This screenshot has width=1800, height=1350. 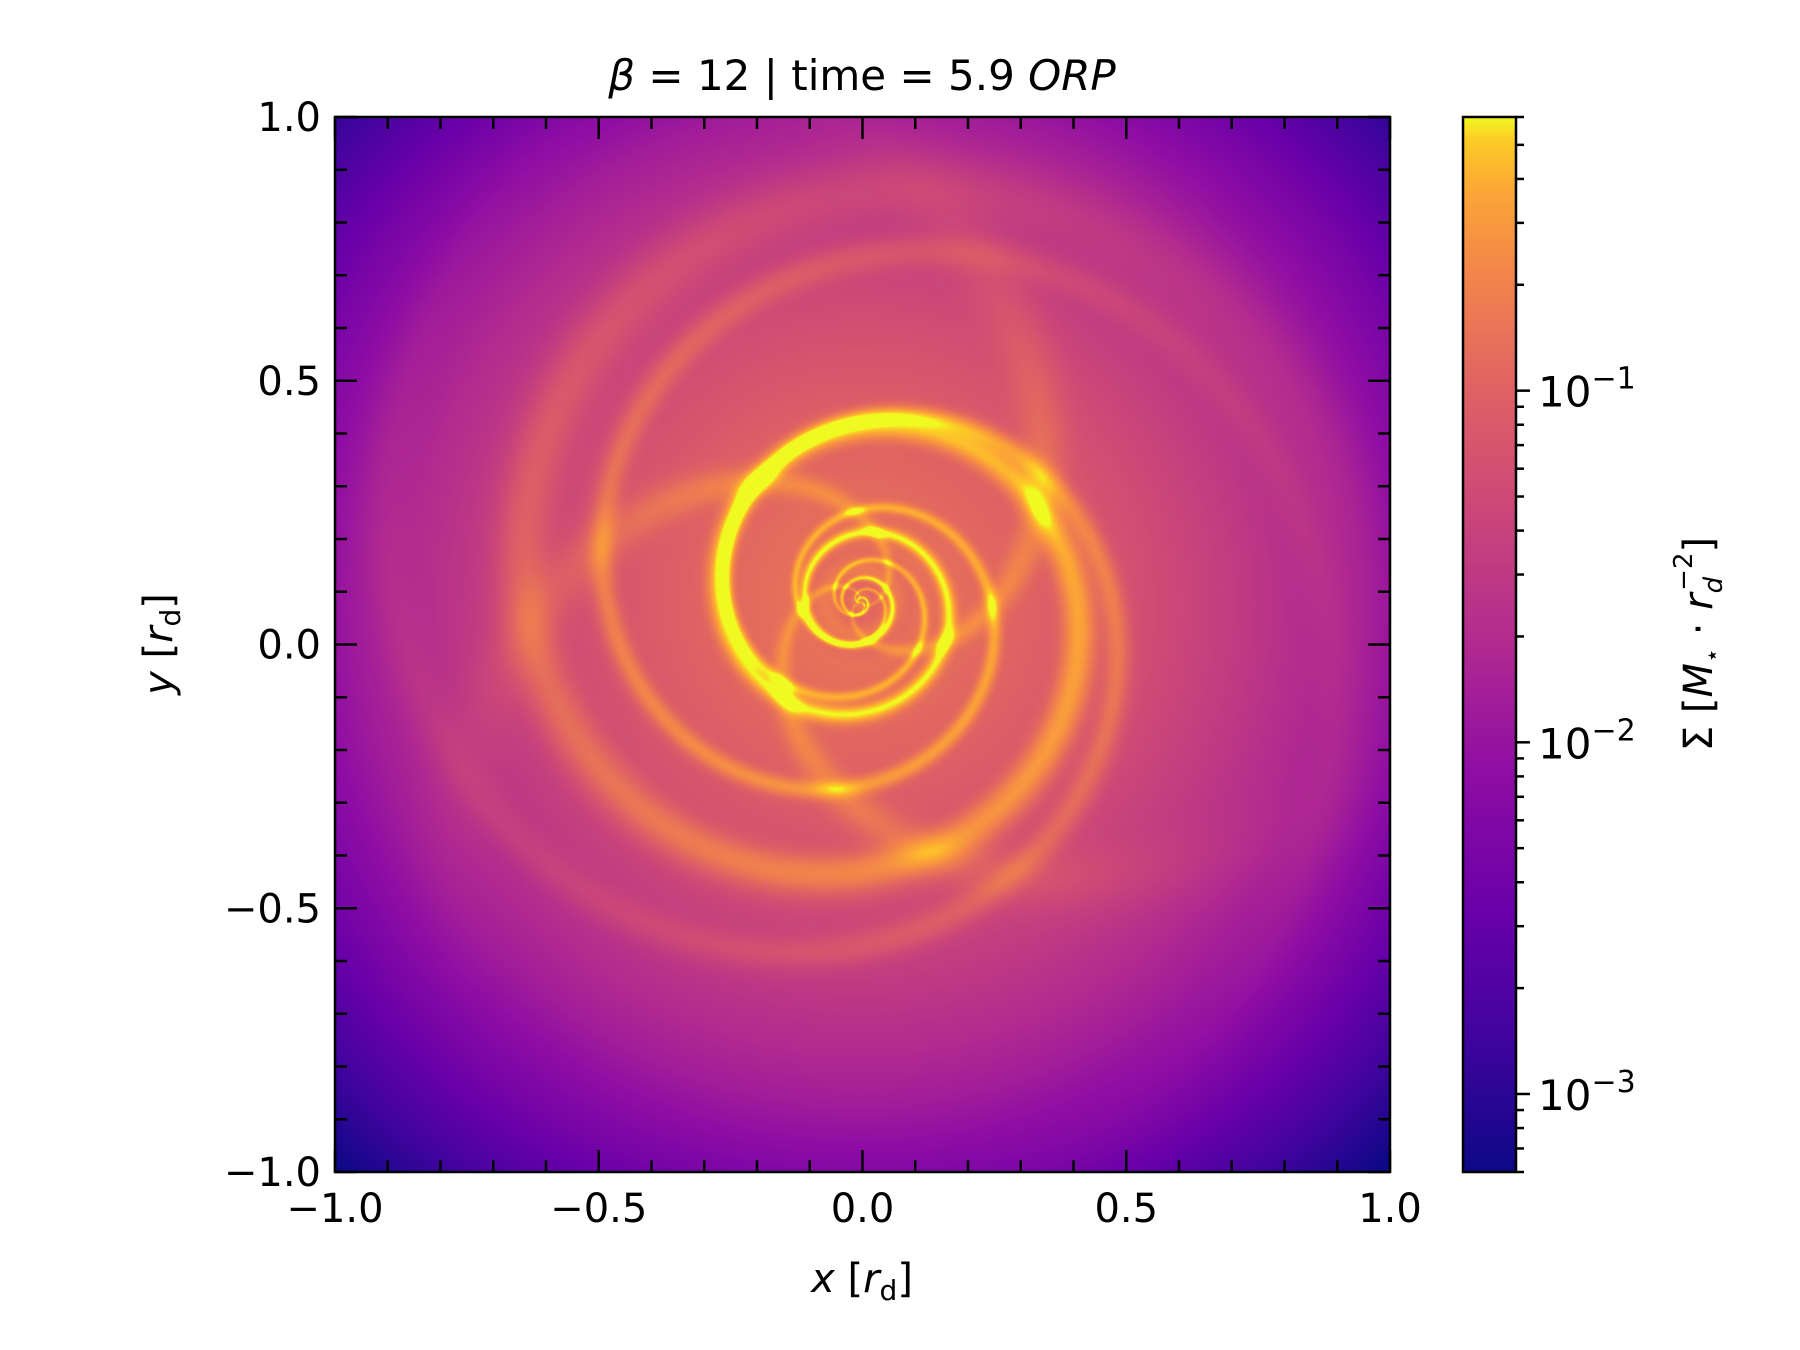 I want to click on cbar-label-suffix: ], so click(x=1699, y=545).